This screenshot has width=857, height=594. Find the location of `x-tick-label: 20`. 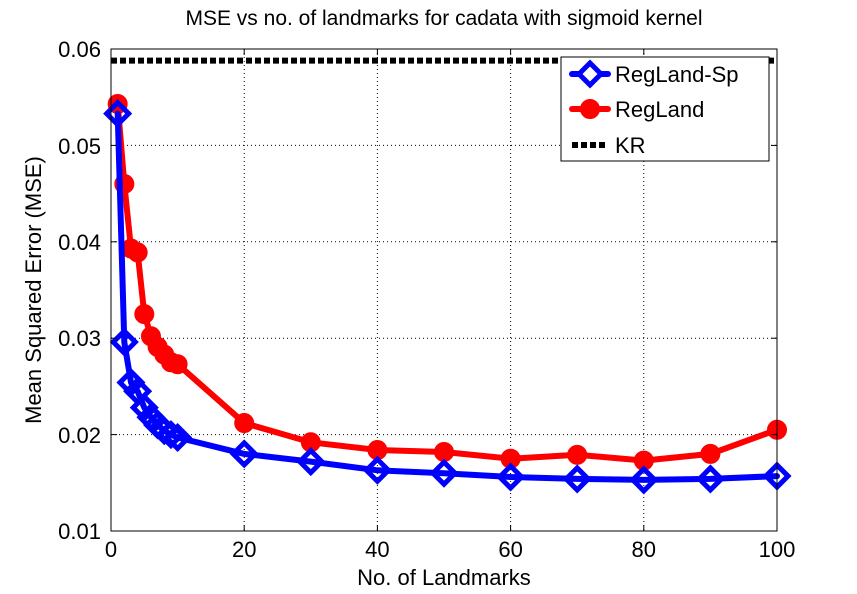

x-tick-label: 20 is located at coordinates (244, 549).